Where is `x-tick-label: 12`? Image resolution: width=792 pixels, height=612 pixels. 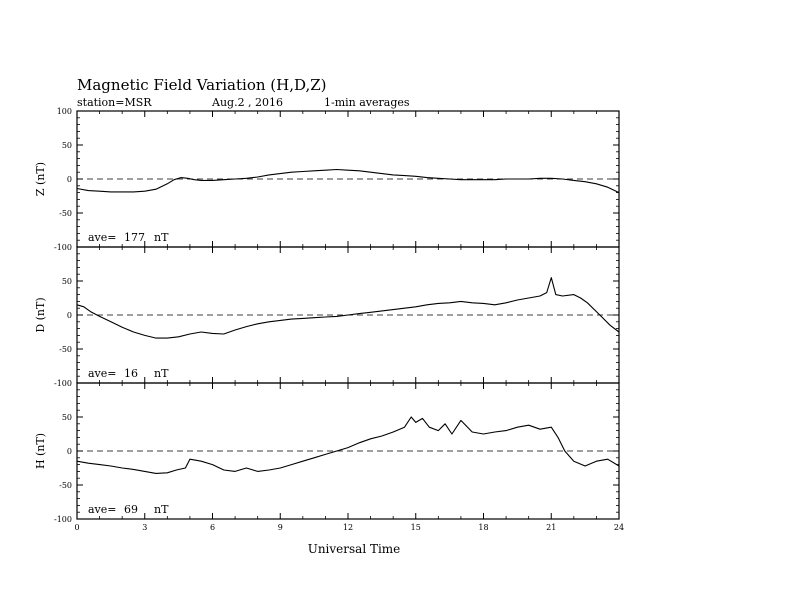
x-tick-label: 12 is located at coordinates (348, 527).